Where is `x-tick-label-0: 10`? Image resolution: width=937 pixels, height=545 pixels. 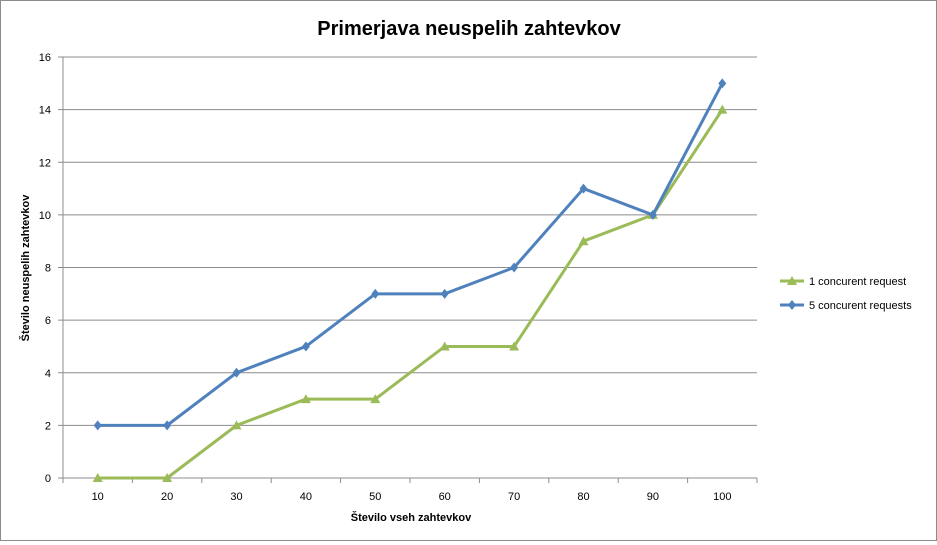 x-tick-label-0: 10 is located at coordinates (98, 497).